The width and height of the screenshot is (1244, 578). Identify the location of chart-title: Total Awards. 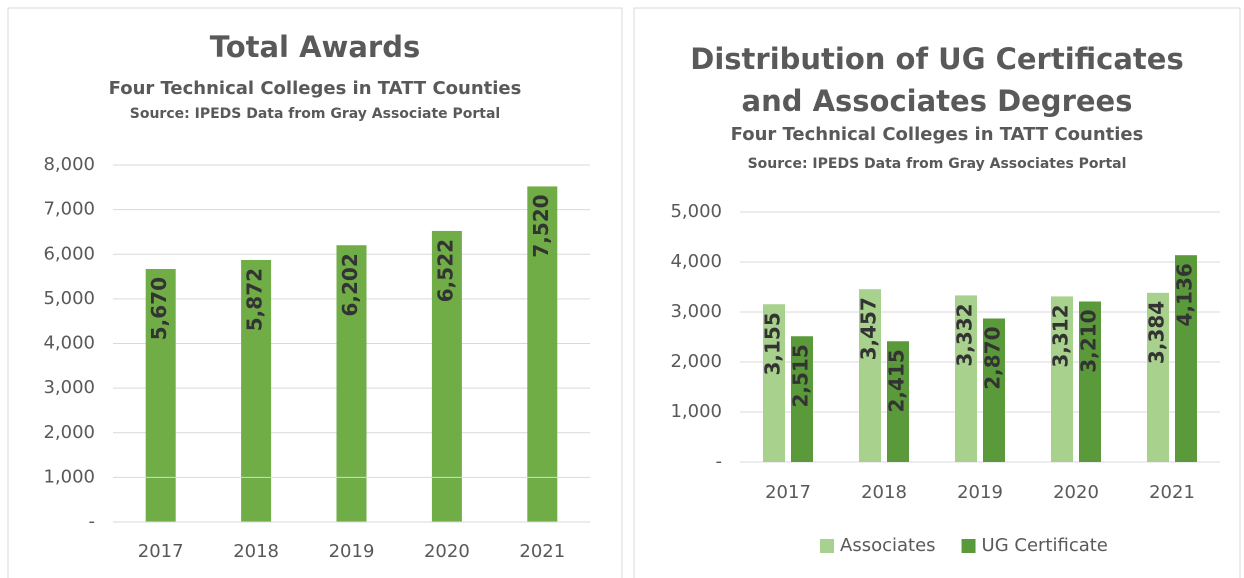
(315, 47).